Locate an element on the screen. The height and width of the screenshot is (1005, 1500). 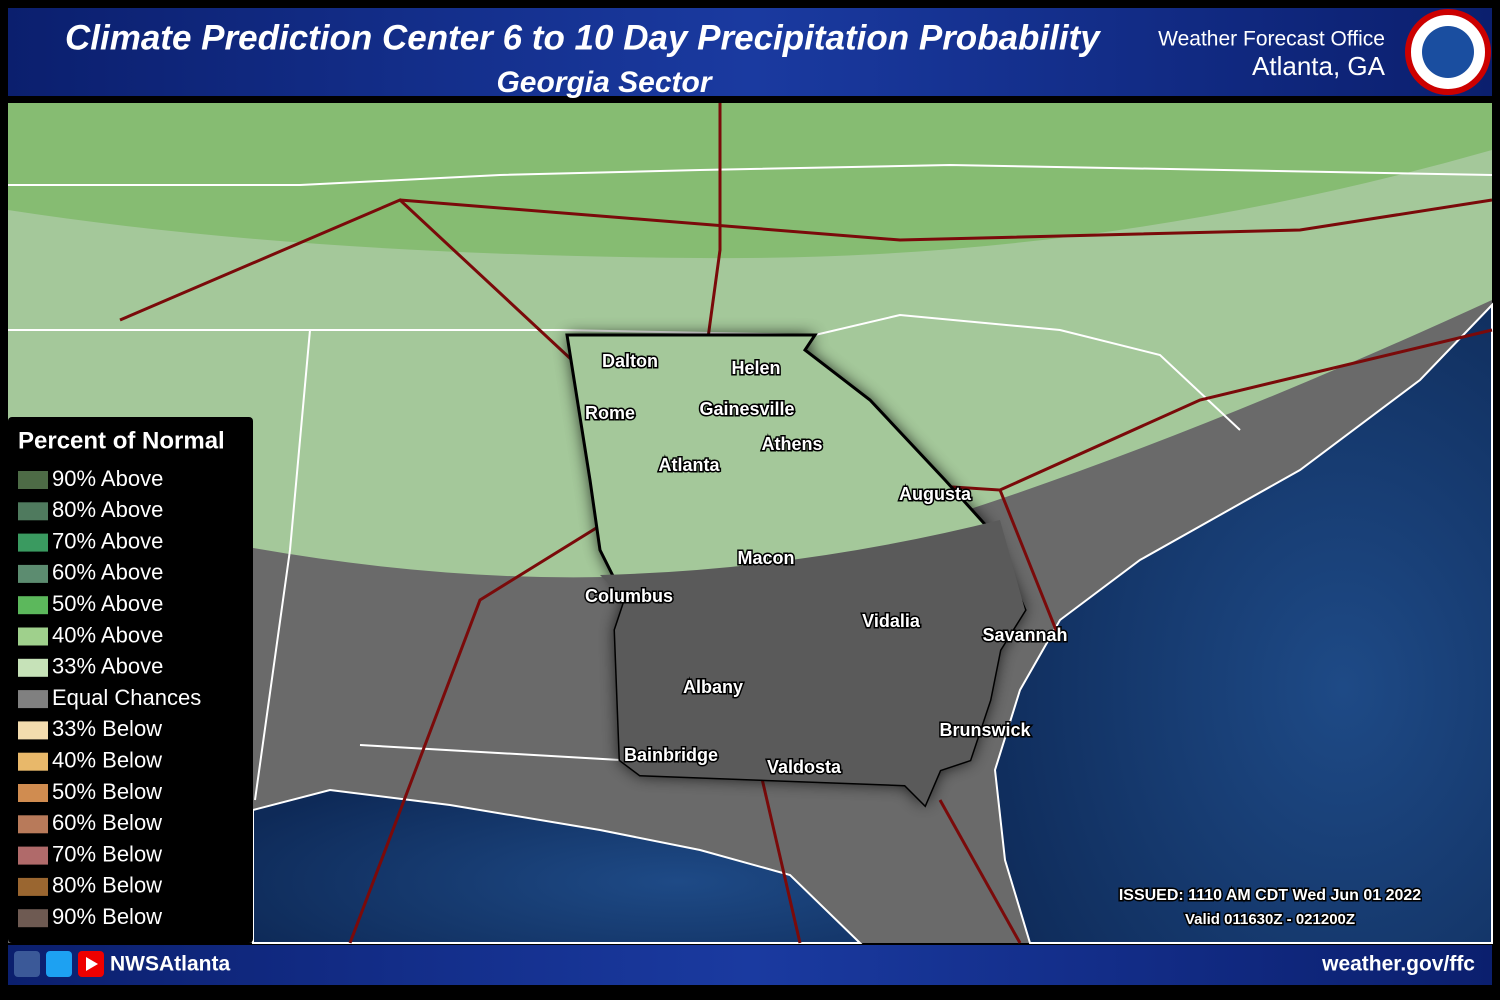
city-label: Bainbridge is located at coordinates (671, 755).